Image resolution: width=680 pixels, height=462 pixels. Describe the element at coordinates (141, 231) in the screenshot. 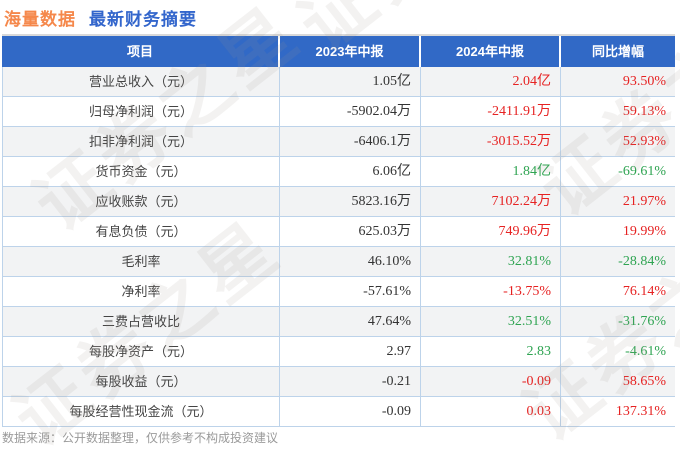

I see `row-label: 有息负债（元）` at that location.